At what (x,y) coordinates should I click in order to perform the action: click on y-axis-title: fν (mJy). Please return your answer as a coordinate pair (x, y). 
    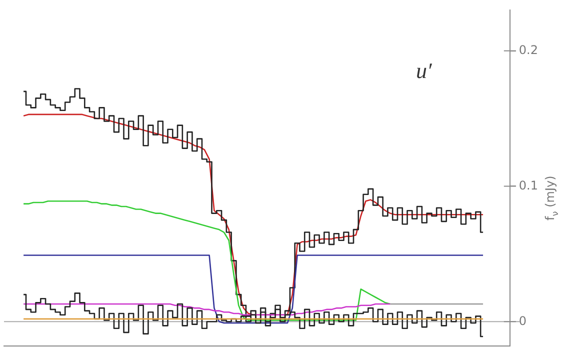
    Looking at the image, I should click on (551, 198).